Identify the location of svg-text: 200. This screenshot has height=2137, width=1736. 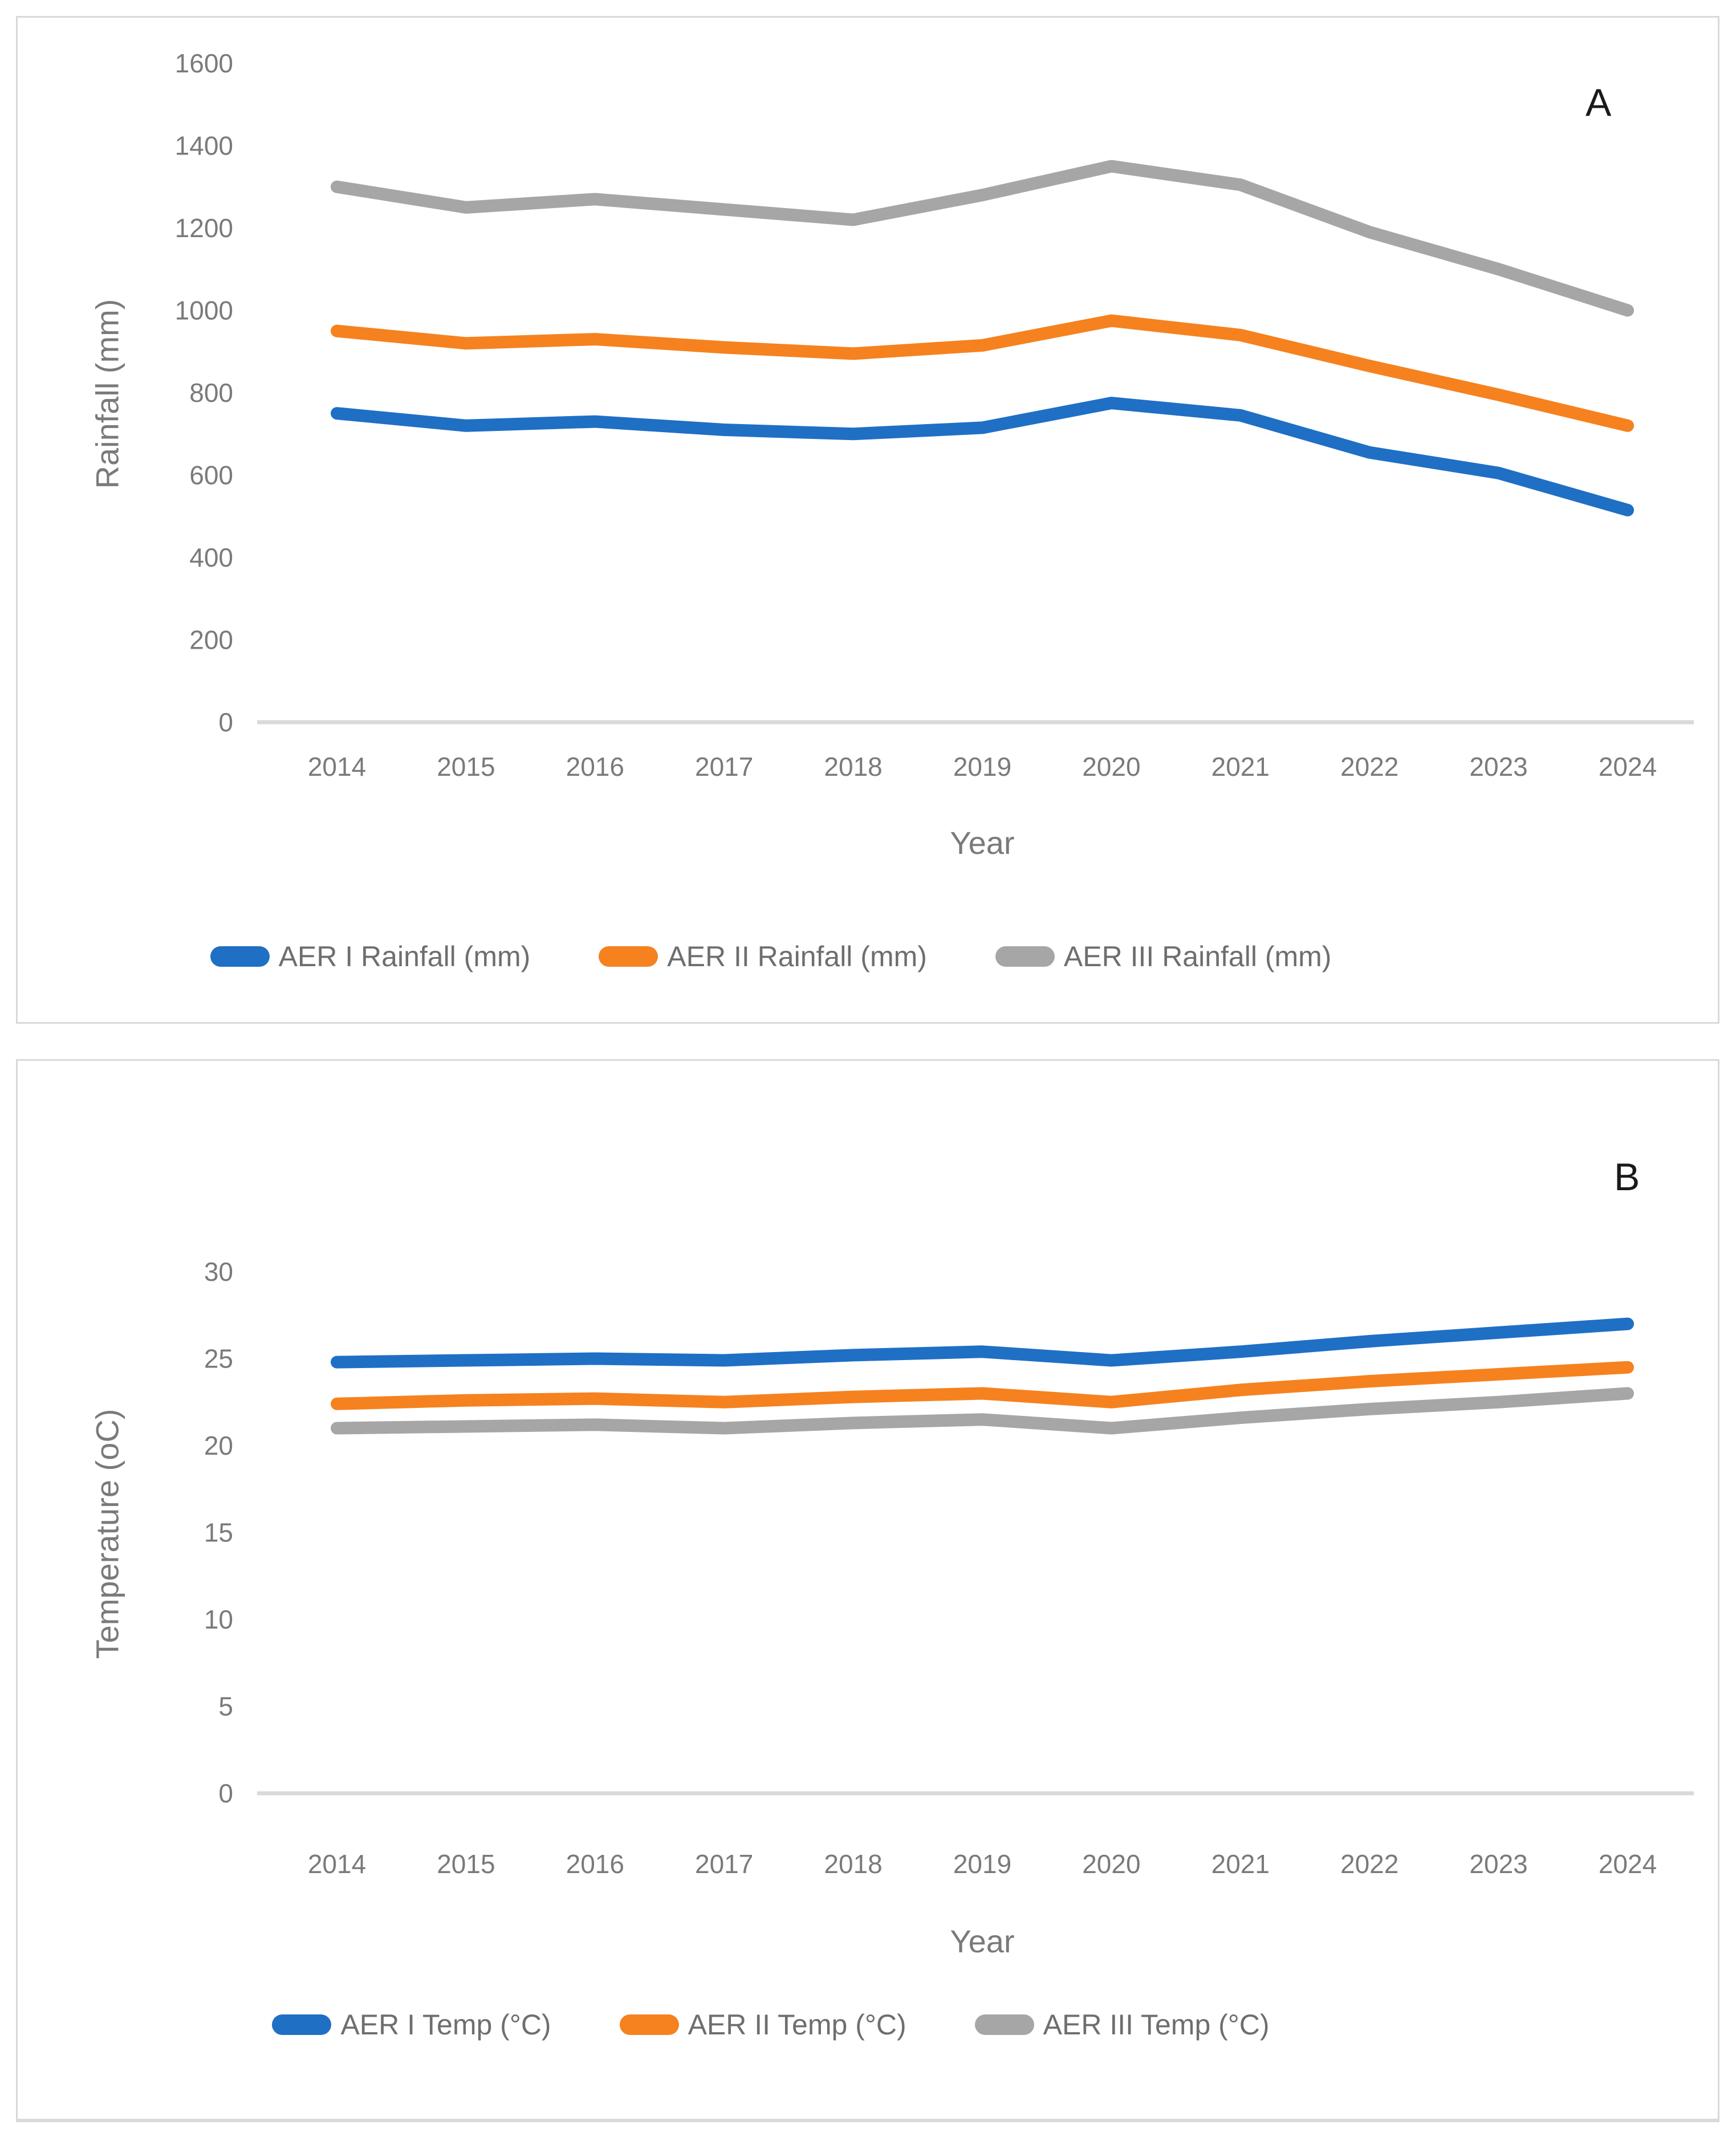
(211, 640).